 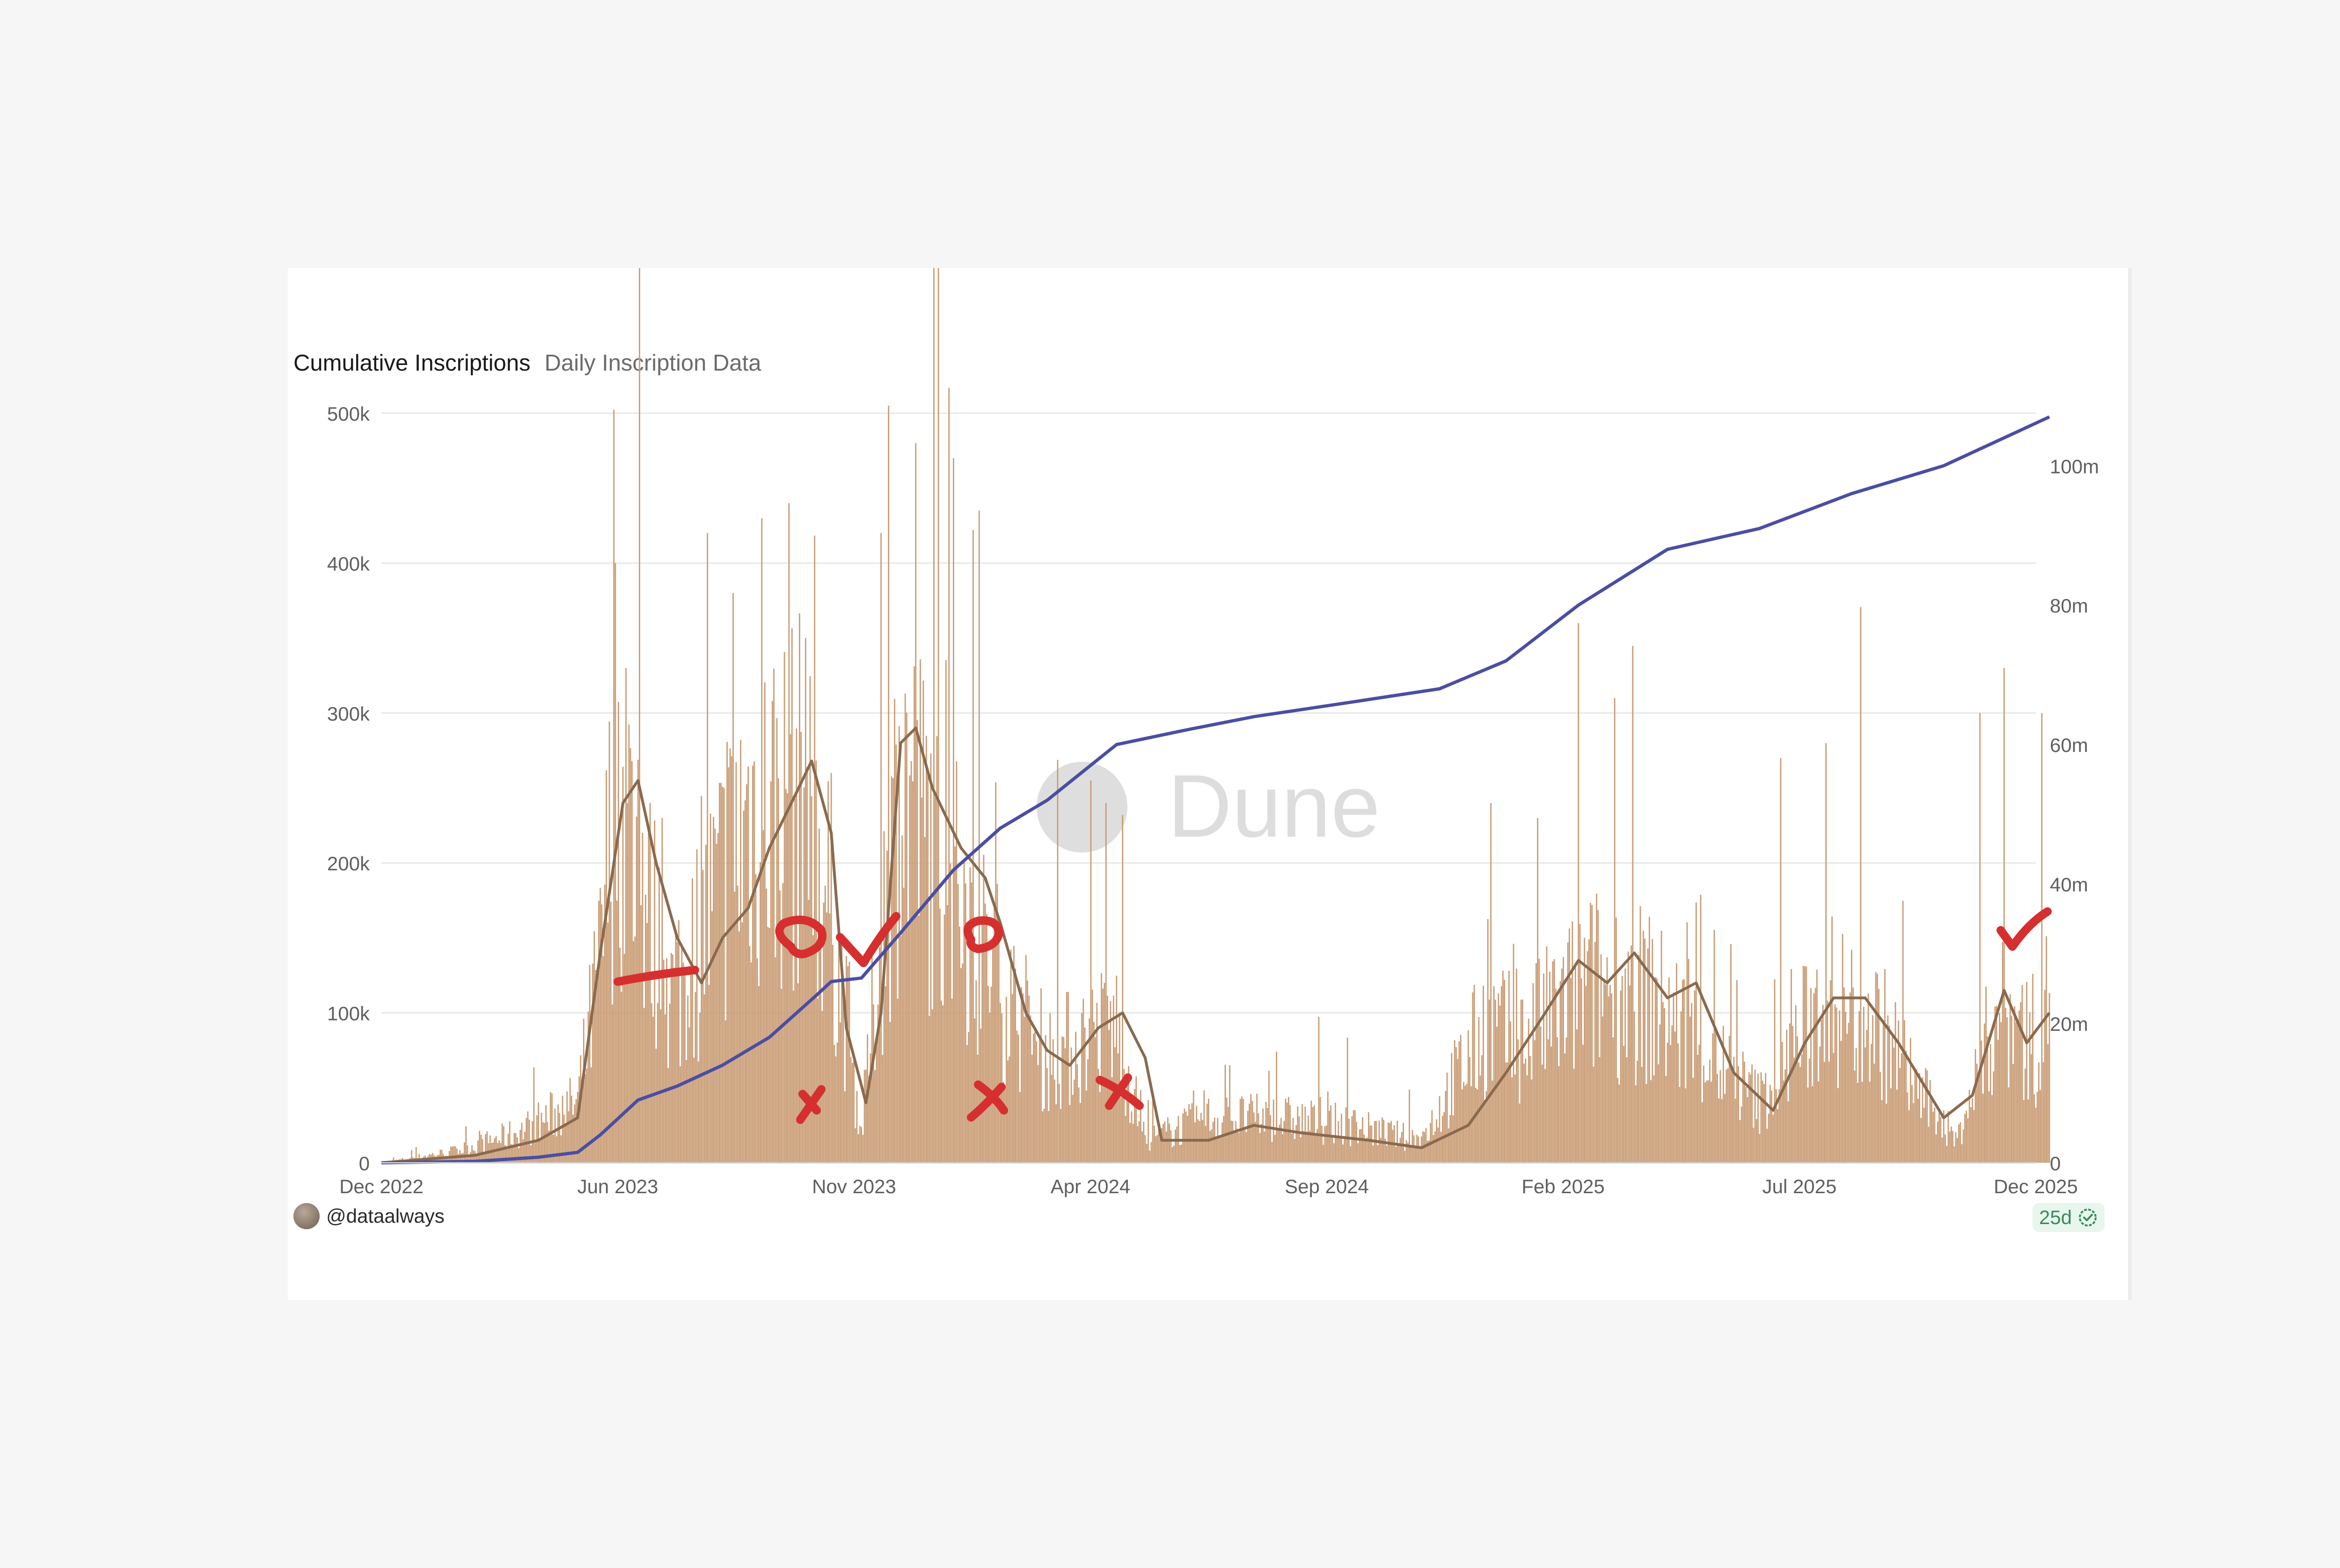 What do you see at coordinates (653, 363) in the screenshot?
I see `tab-daily-inscription-data: Daily Inscription Data` at bounding box center [653, 363].